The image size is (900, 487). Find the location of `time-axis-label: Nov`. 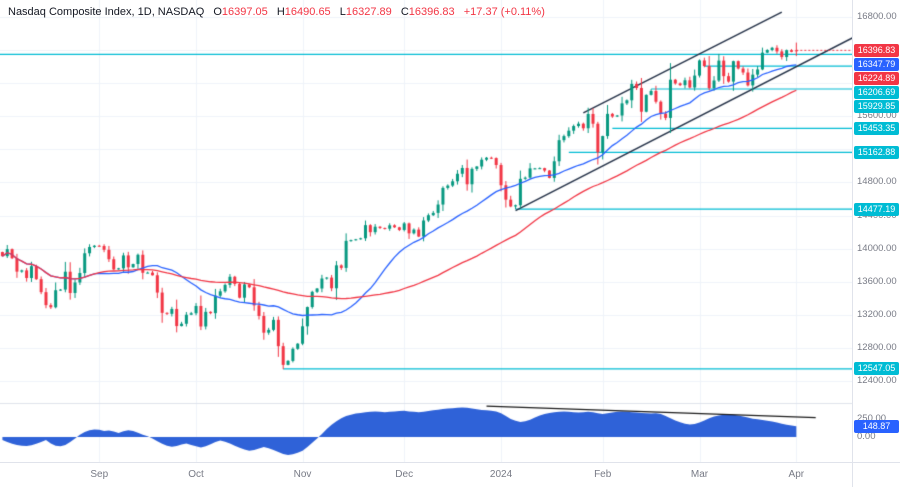

time-axis-label: Nov is located at coordinates (302, 474).